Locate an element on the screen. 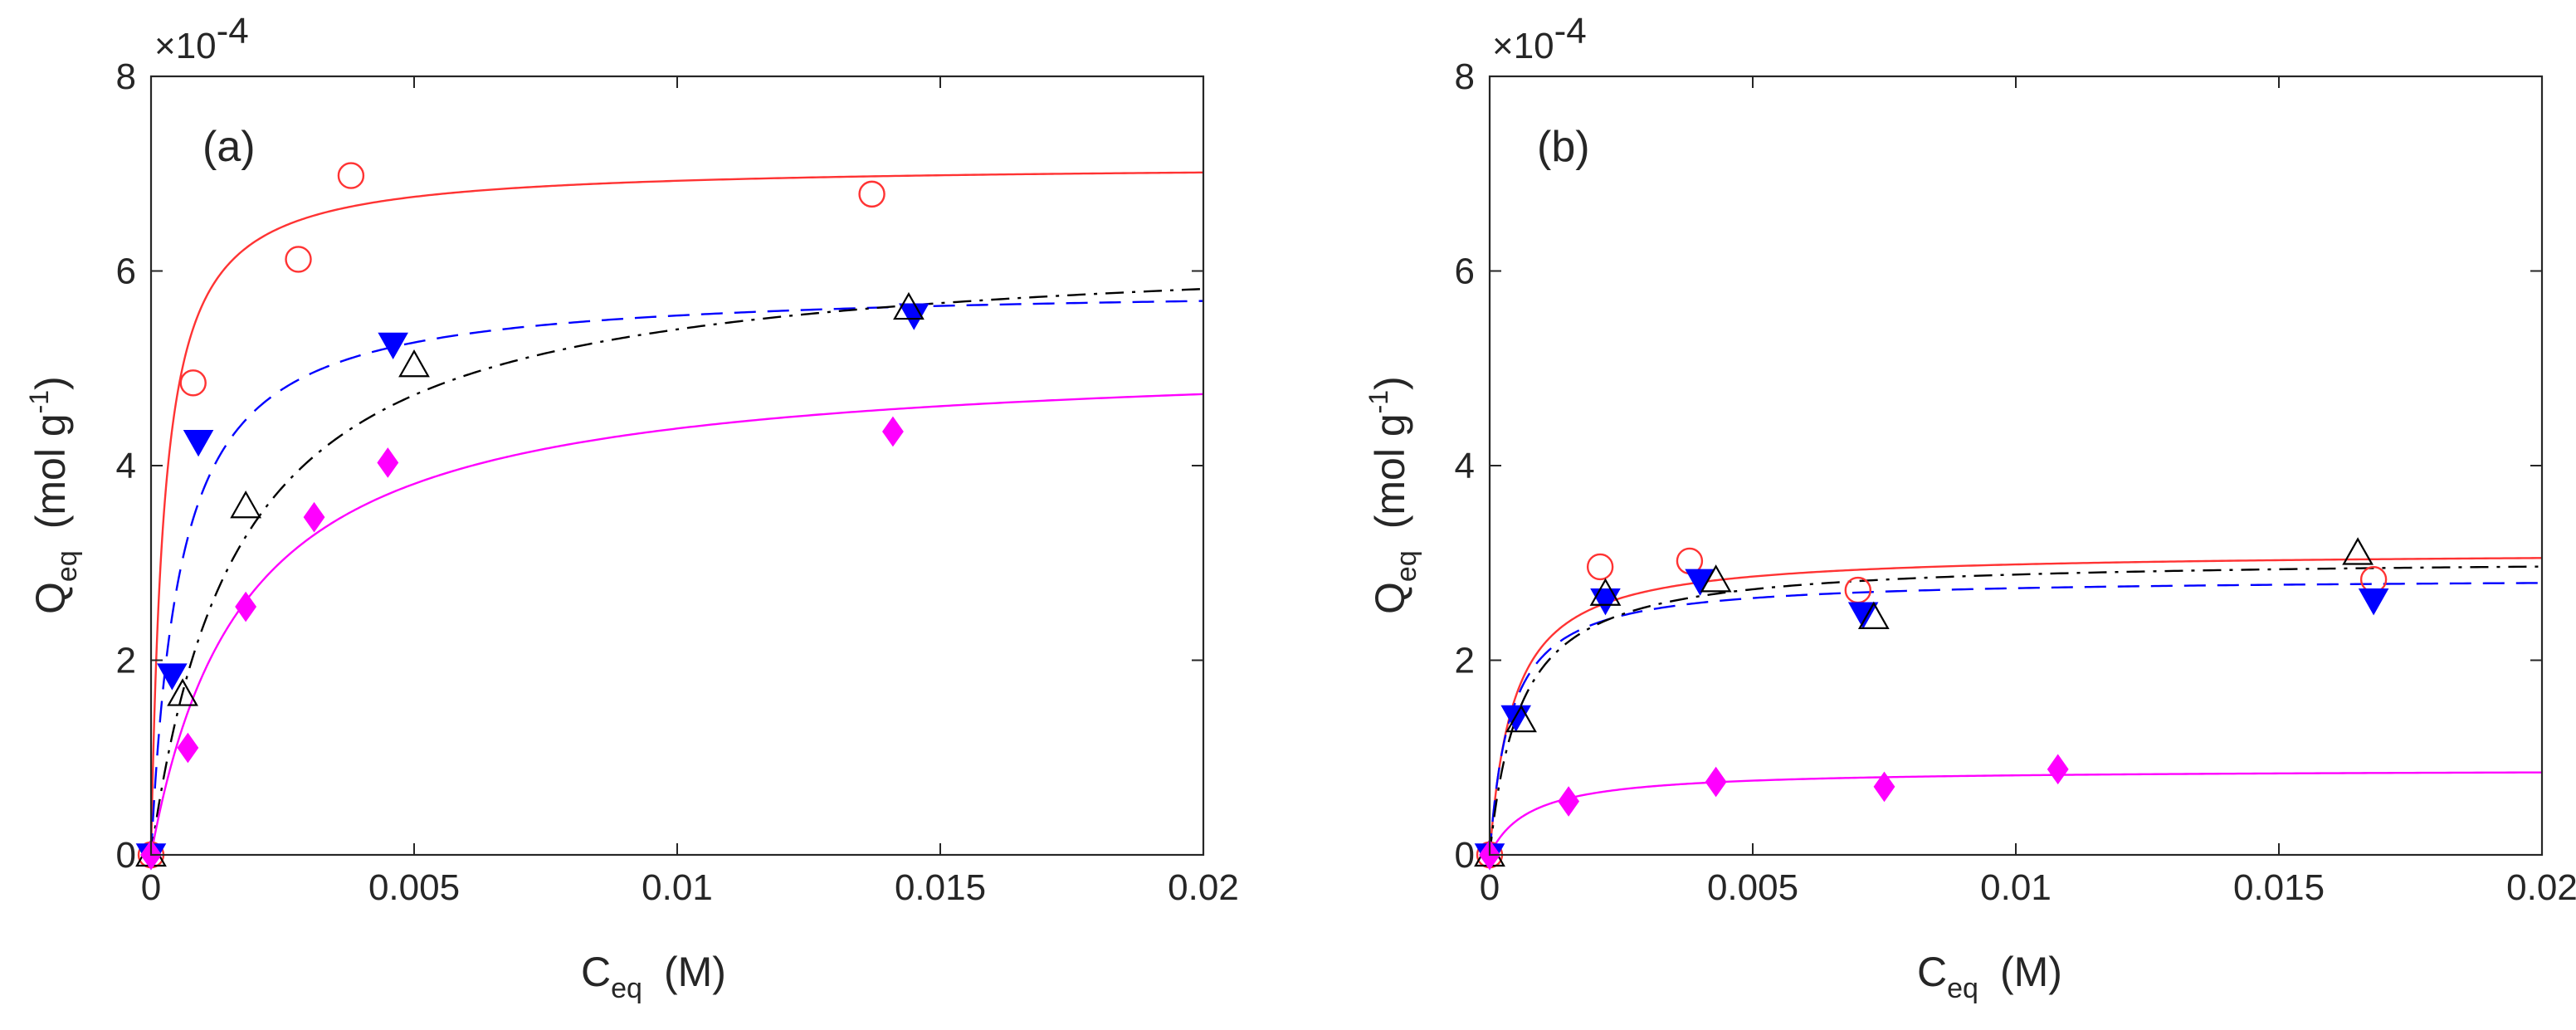 This screenshot has height=1030, width=2576. y-axis-label-a: Qeq(mol g-1) is located at coordinates (53, 495).